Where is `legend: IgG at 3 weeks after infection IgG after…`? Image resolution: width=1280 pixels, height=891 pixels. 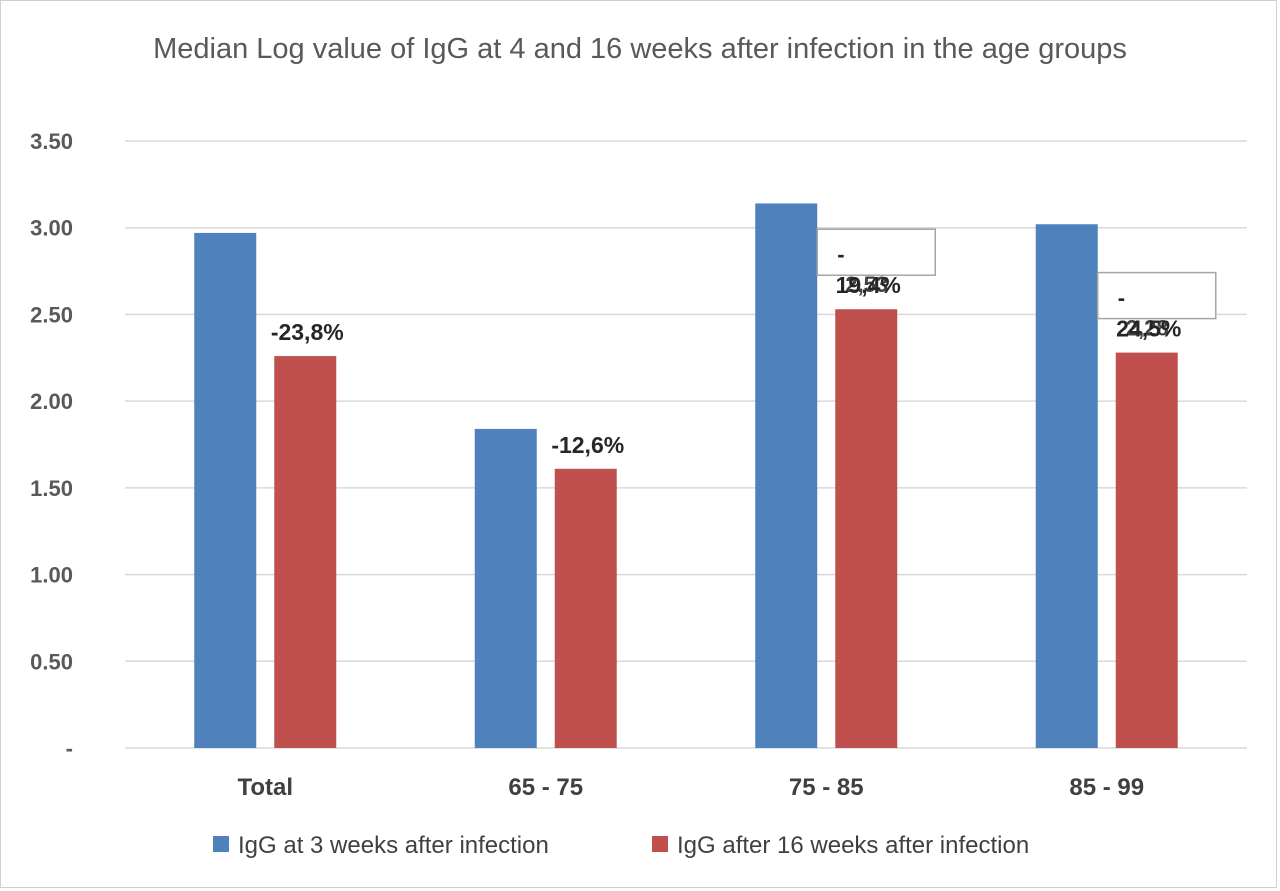
legend: IgG at 3 weeks after infection IgG after… is located at coordinates (621, 845).